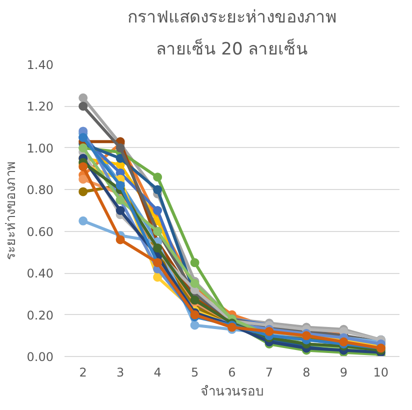  Describe the element at coordinates (120, 373) in the screenshot. I see `x-tick-label: 3` at that location.